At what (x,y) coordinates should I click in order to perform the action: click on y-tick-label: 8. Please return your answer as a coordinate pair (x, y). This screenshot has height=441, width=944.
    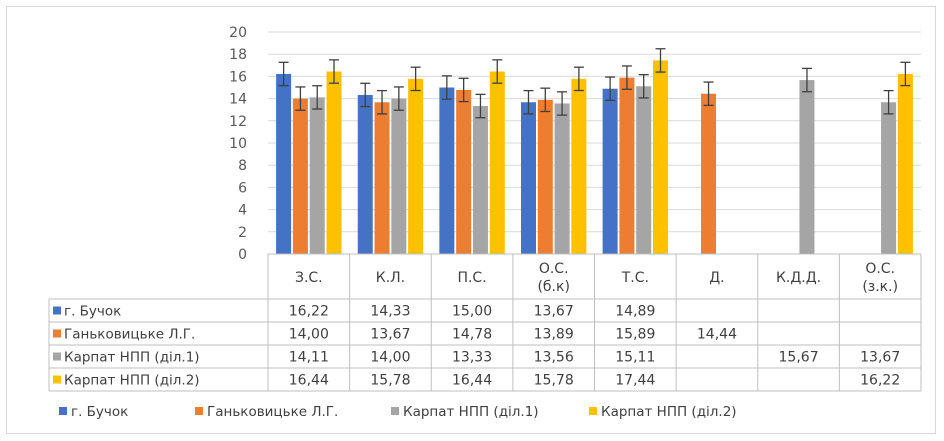
    Looking at the image, I should click on (242, 166).